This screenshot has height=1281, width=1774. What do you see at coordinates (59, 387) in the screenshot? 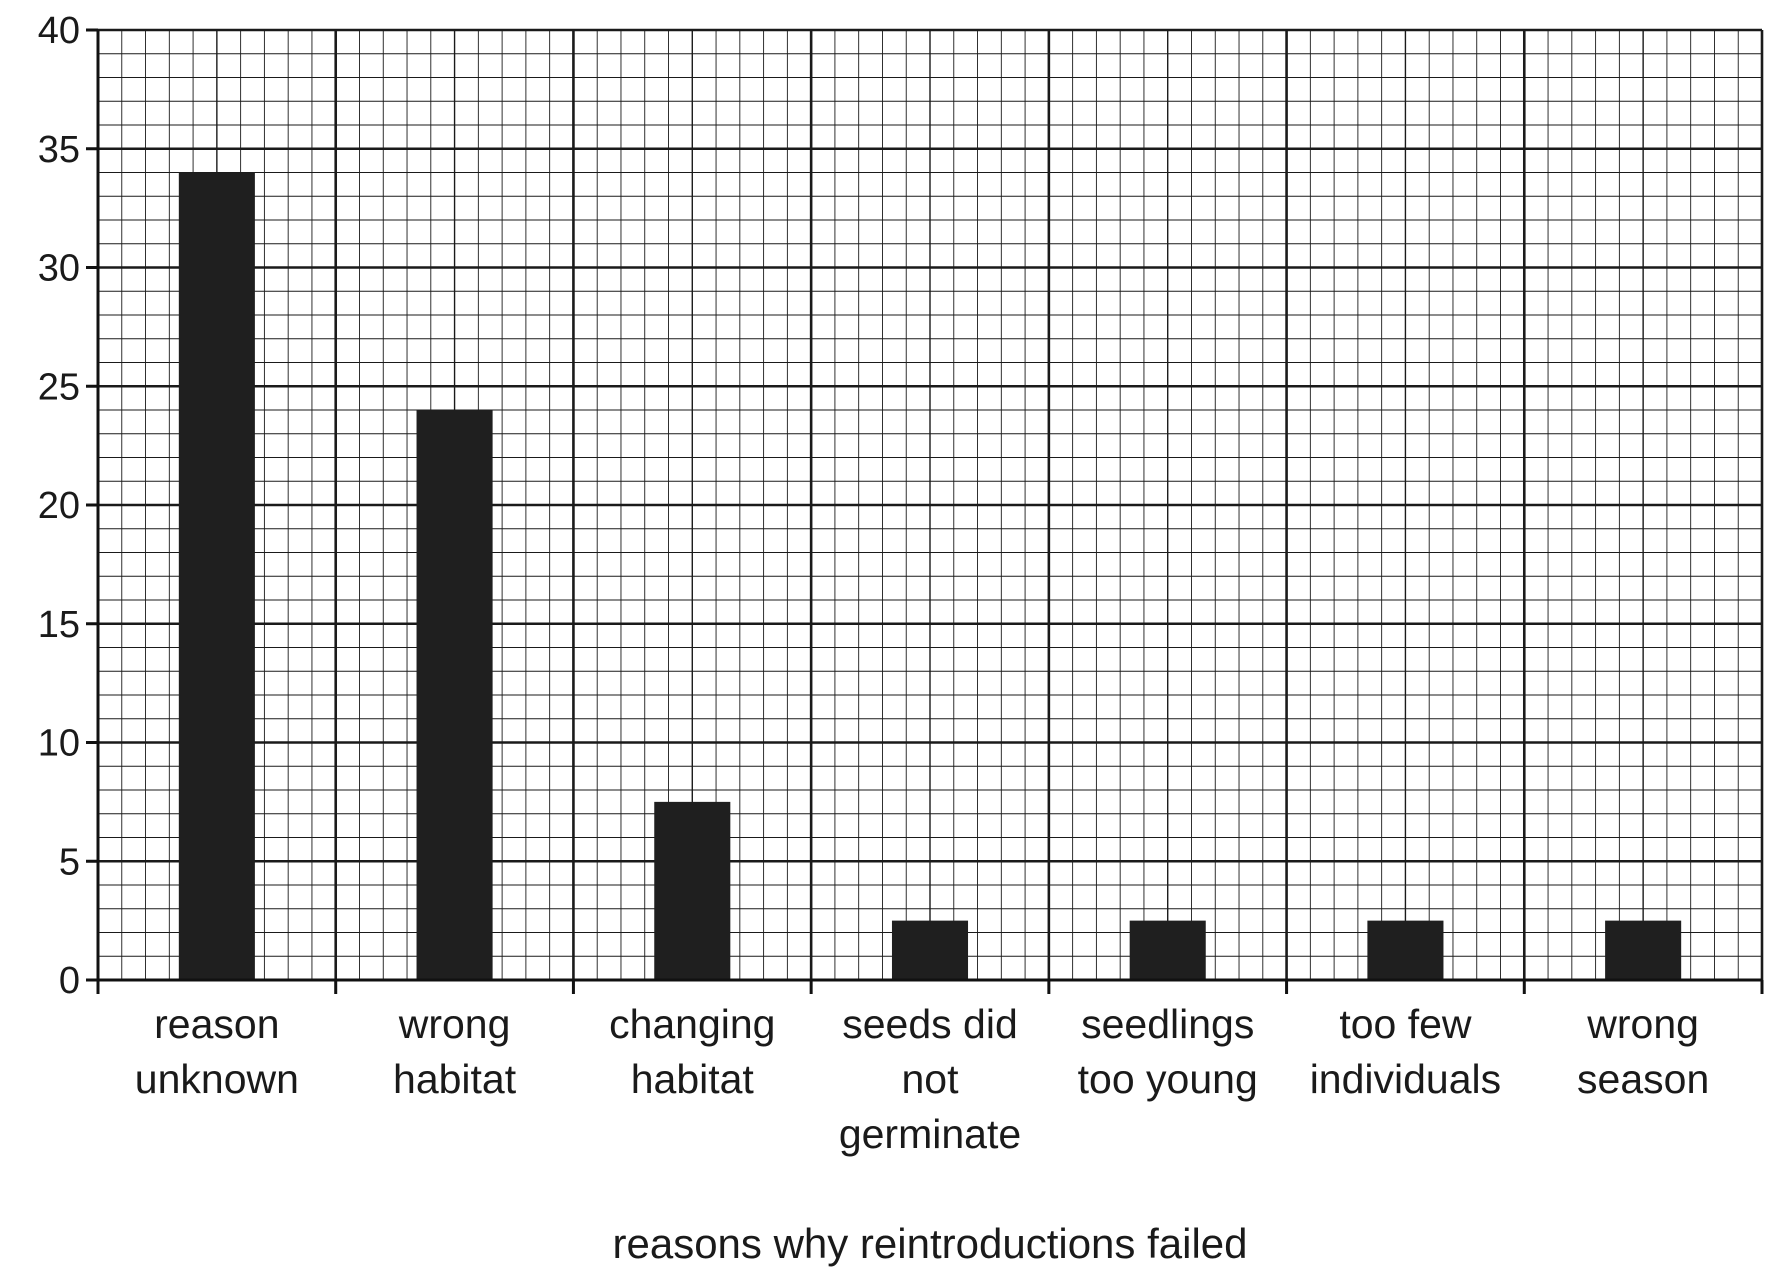
I see `y-tick-label: 25` at bounding box center [59, 387].